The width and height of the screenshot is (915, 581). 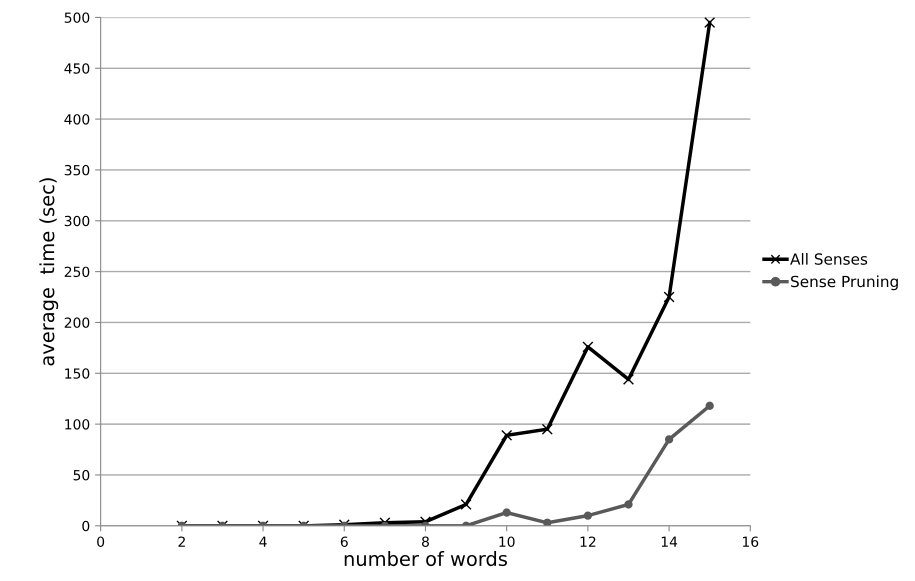 I want to click on x-tick-label: 4, so click(x=263, y=541).